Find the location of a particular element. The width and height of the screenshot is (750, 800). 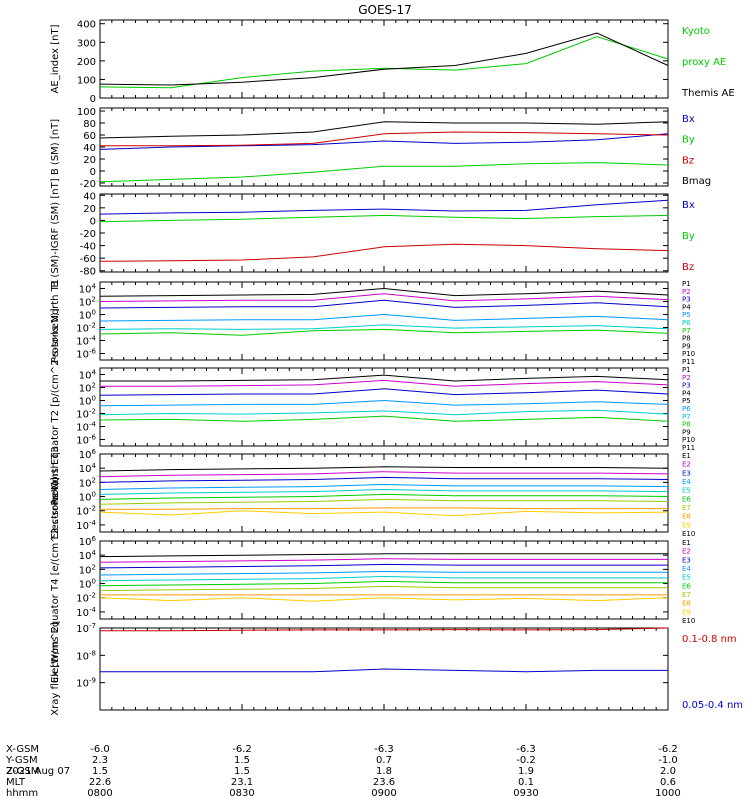

footer-row-label: Z-GSM is located at coordinates (22, 771).